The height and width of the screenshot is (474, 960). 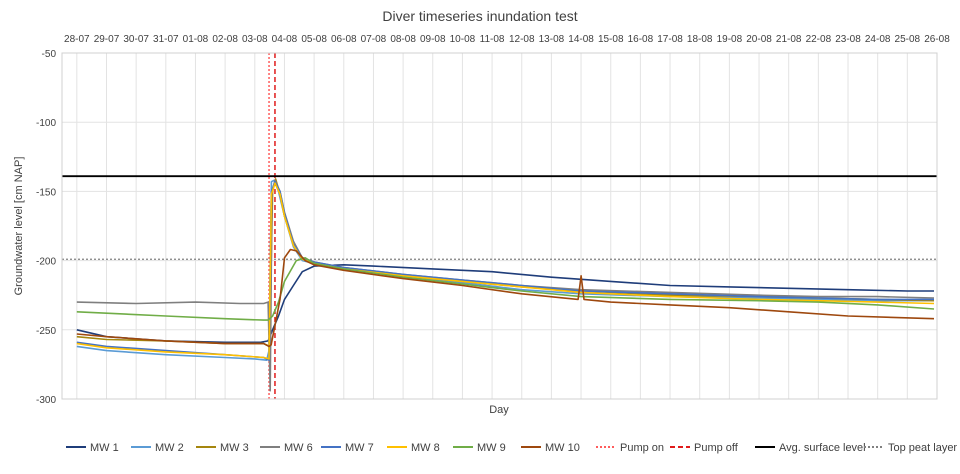 I want to click on y-tick-label: -50, so click(x=49, y=54).